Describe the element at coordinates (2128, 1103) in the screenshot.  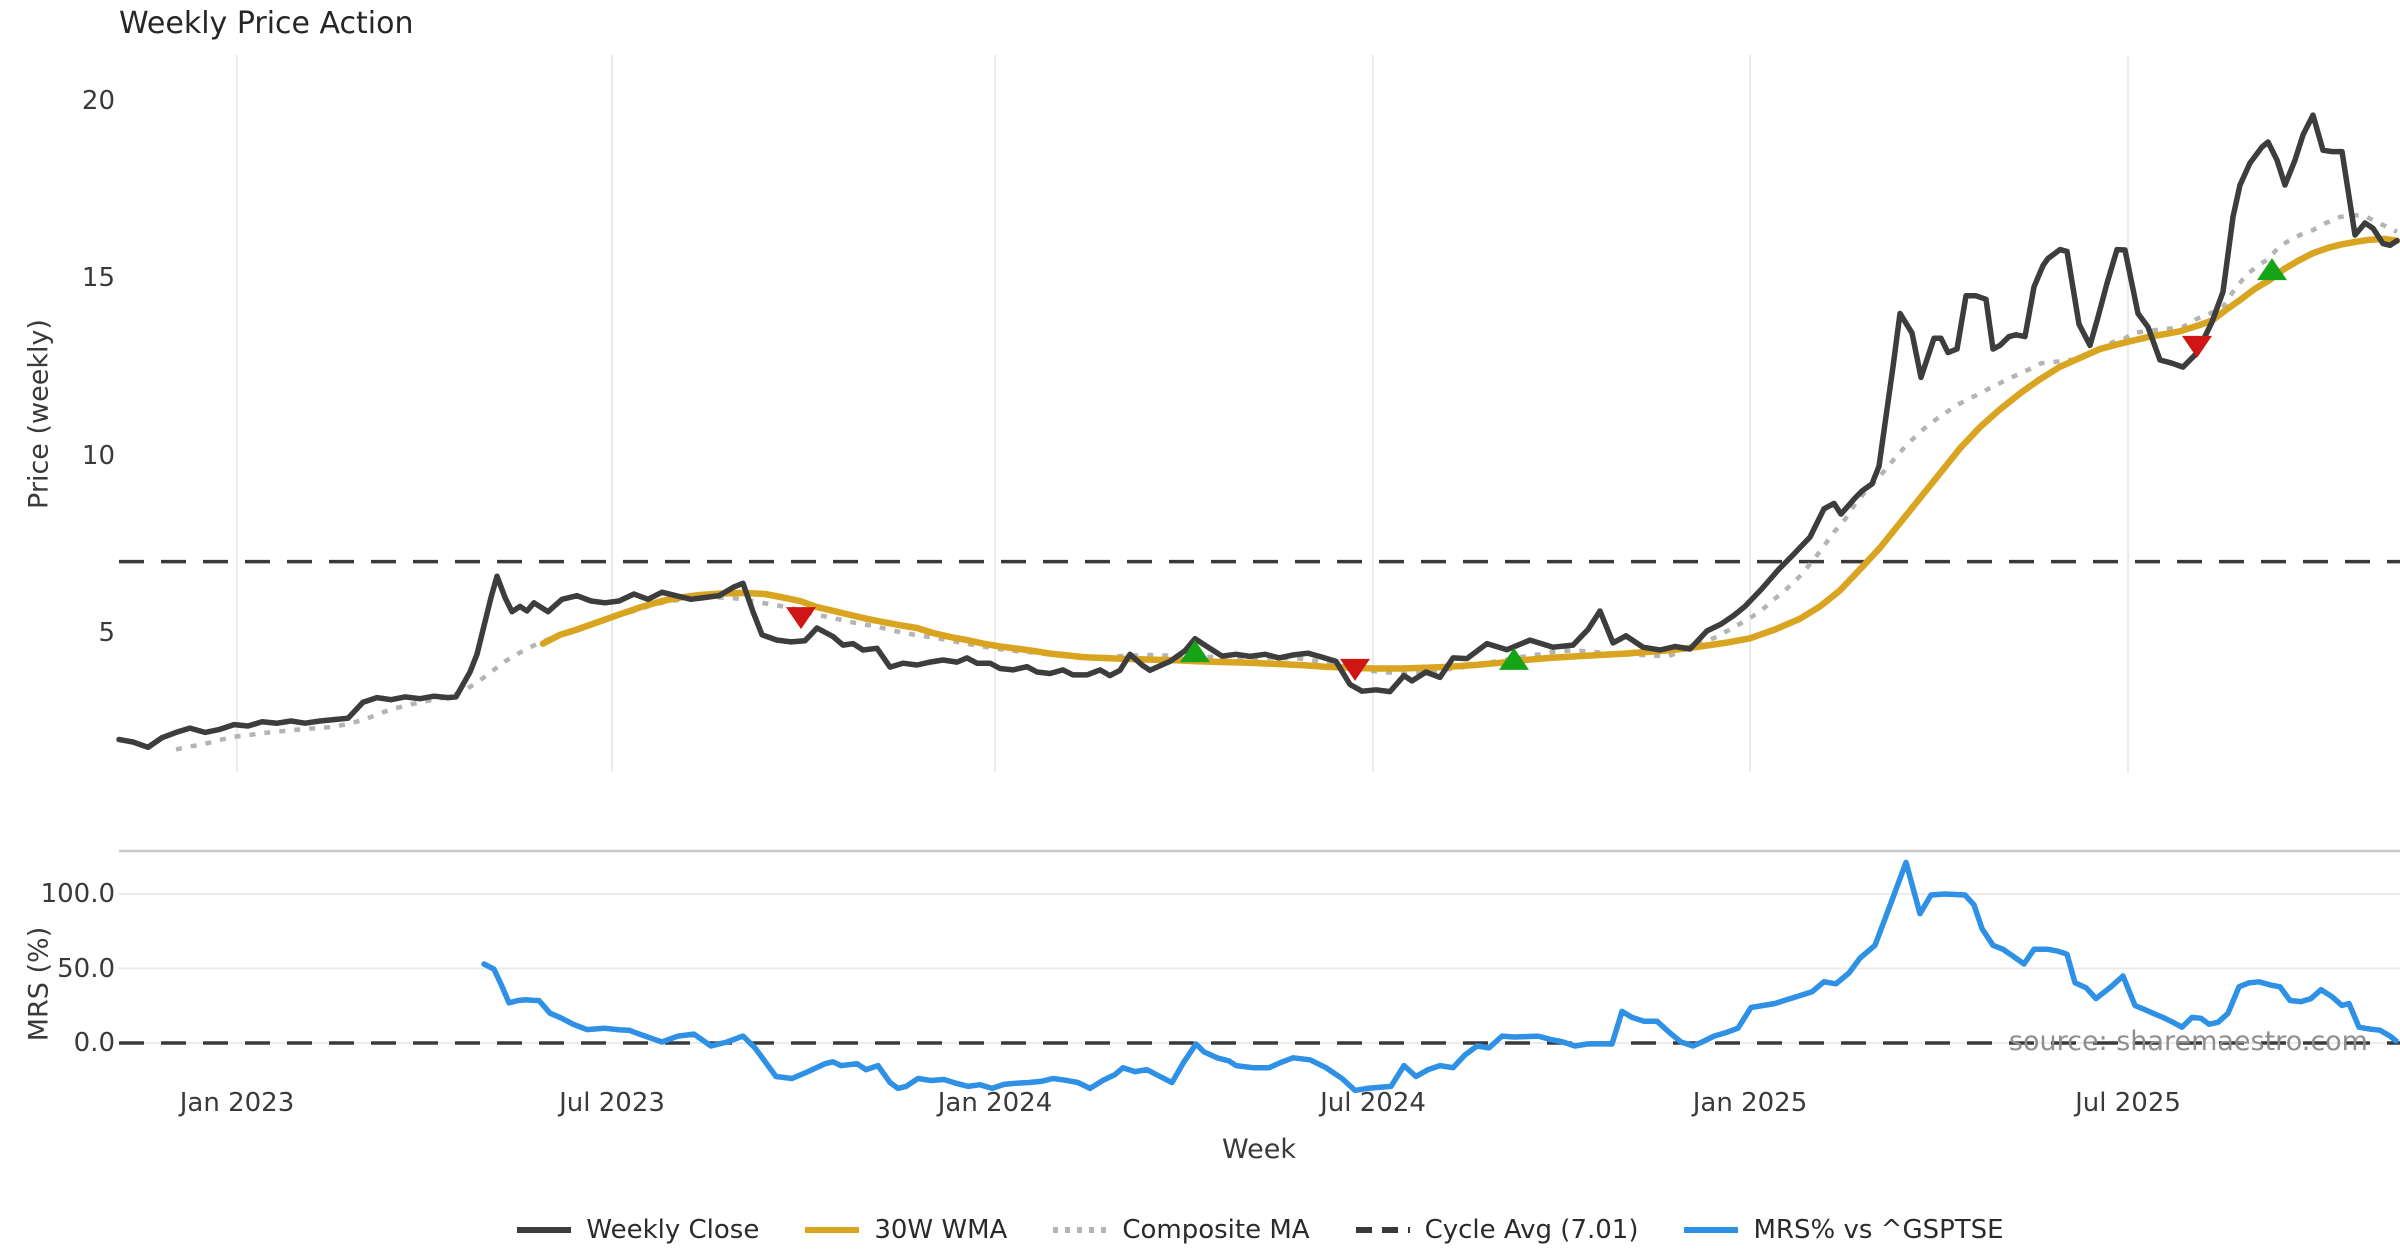
I see `x-tick-label: Jul 2025` at that location.